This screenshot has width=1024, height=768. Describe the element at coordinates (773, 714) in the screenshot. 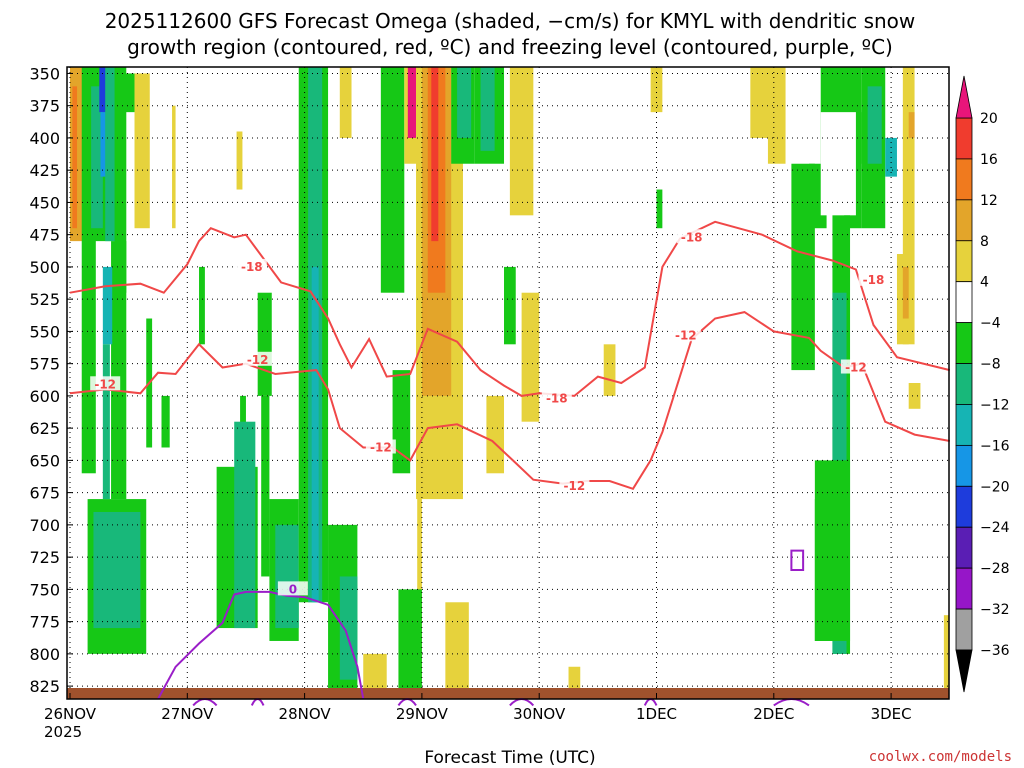

I see `x-tick-label: 2DEC` at that location.